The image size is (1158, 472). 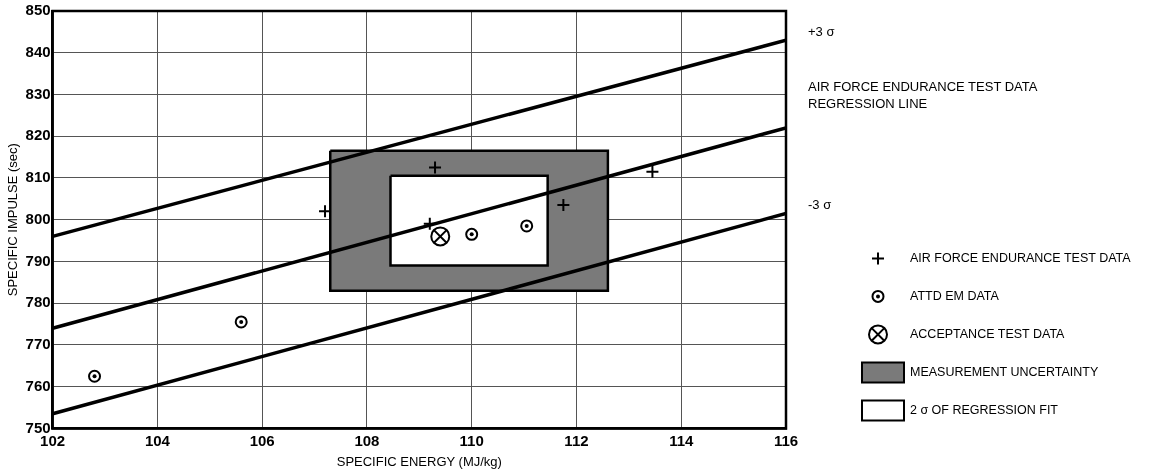 What do you see at coordinates (820, 205) in the screenshot?
I see `series-label: -3 σ` at bounding box center [820, 205].